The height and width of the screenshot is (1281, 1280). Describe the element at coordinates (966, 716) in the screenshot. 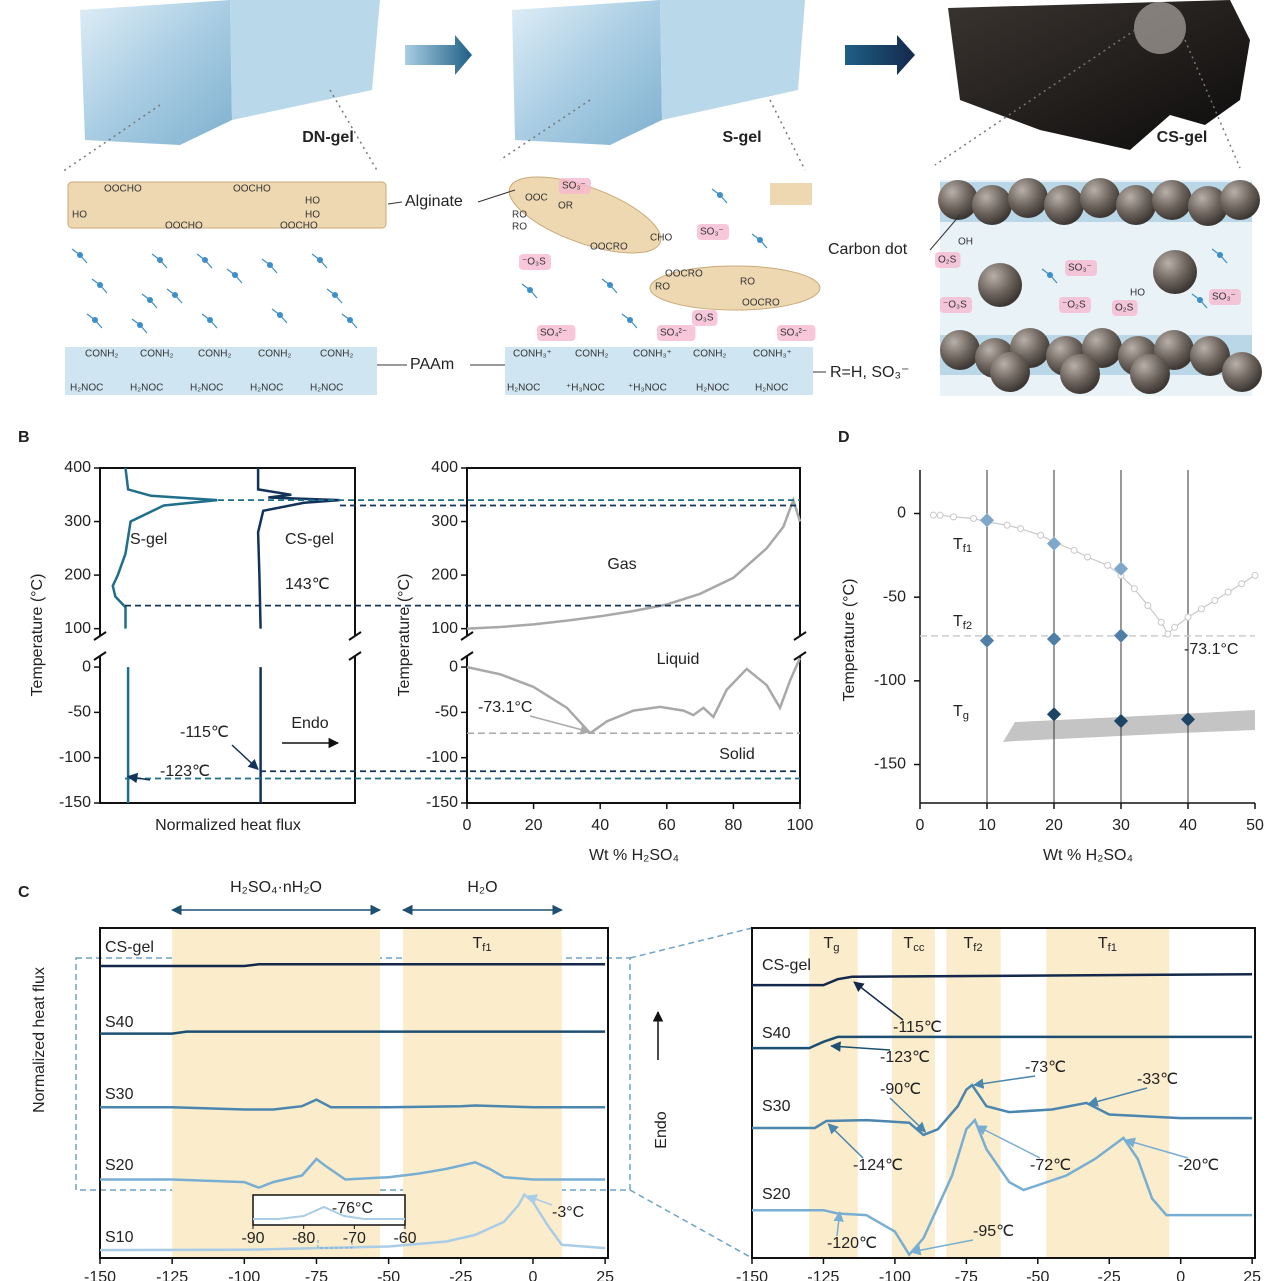

I see `label-sub: g` at that location.